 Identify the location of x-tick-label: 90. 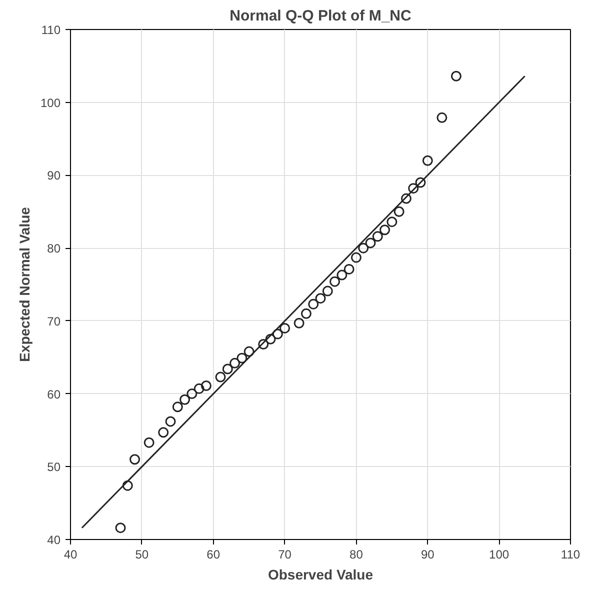
(427, 555).